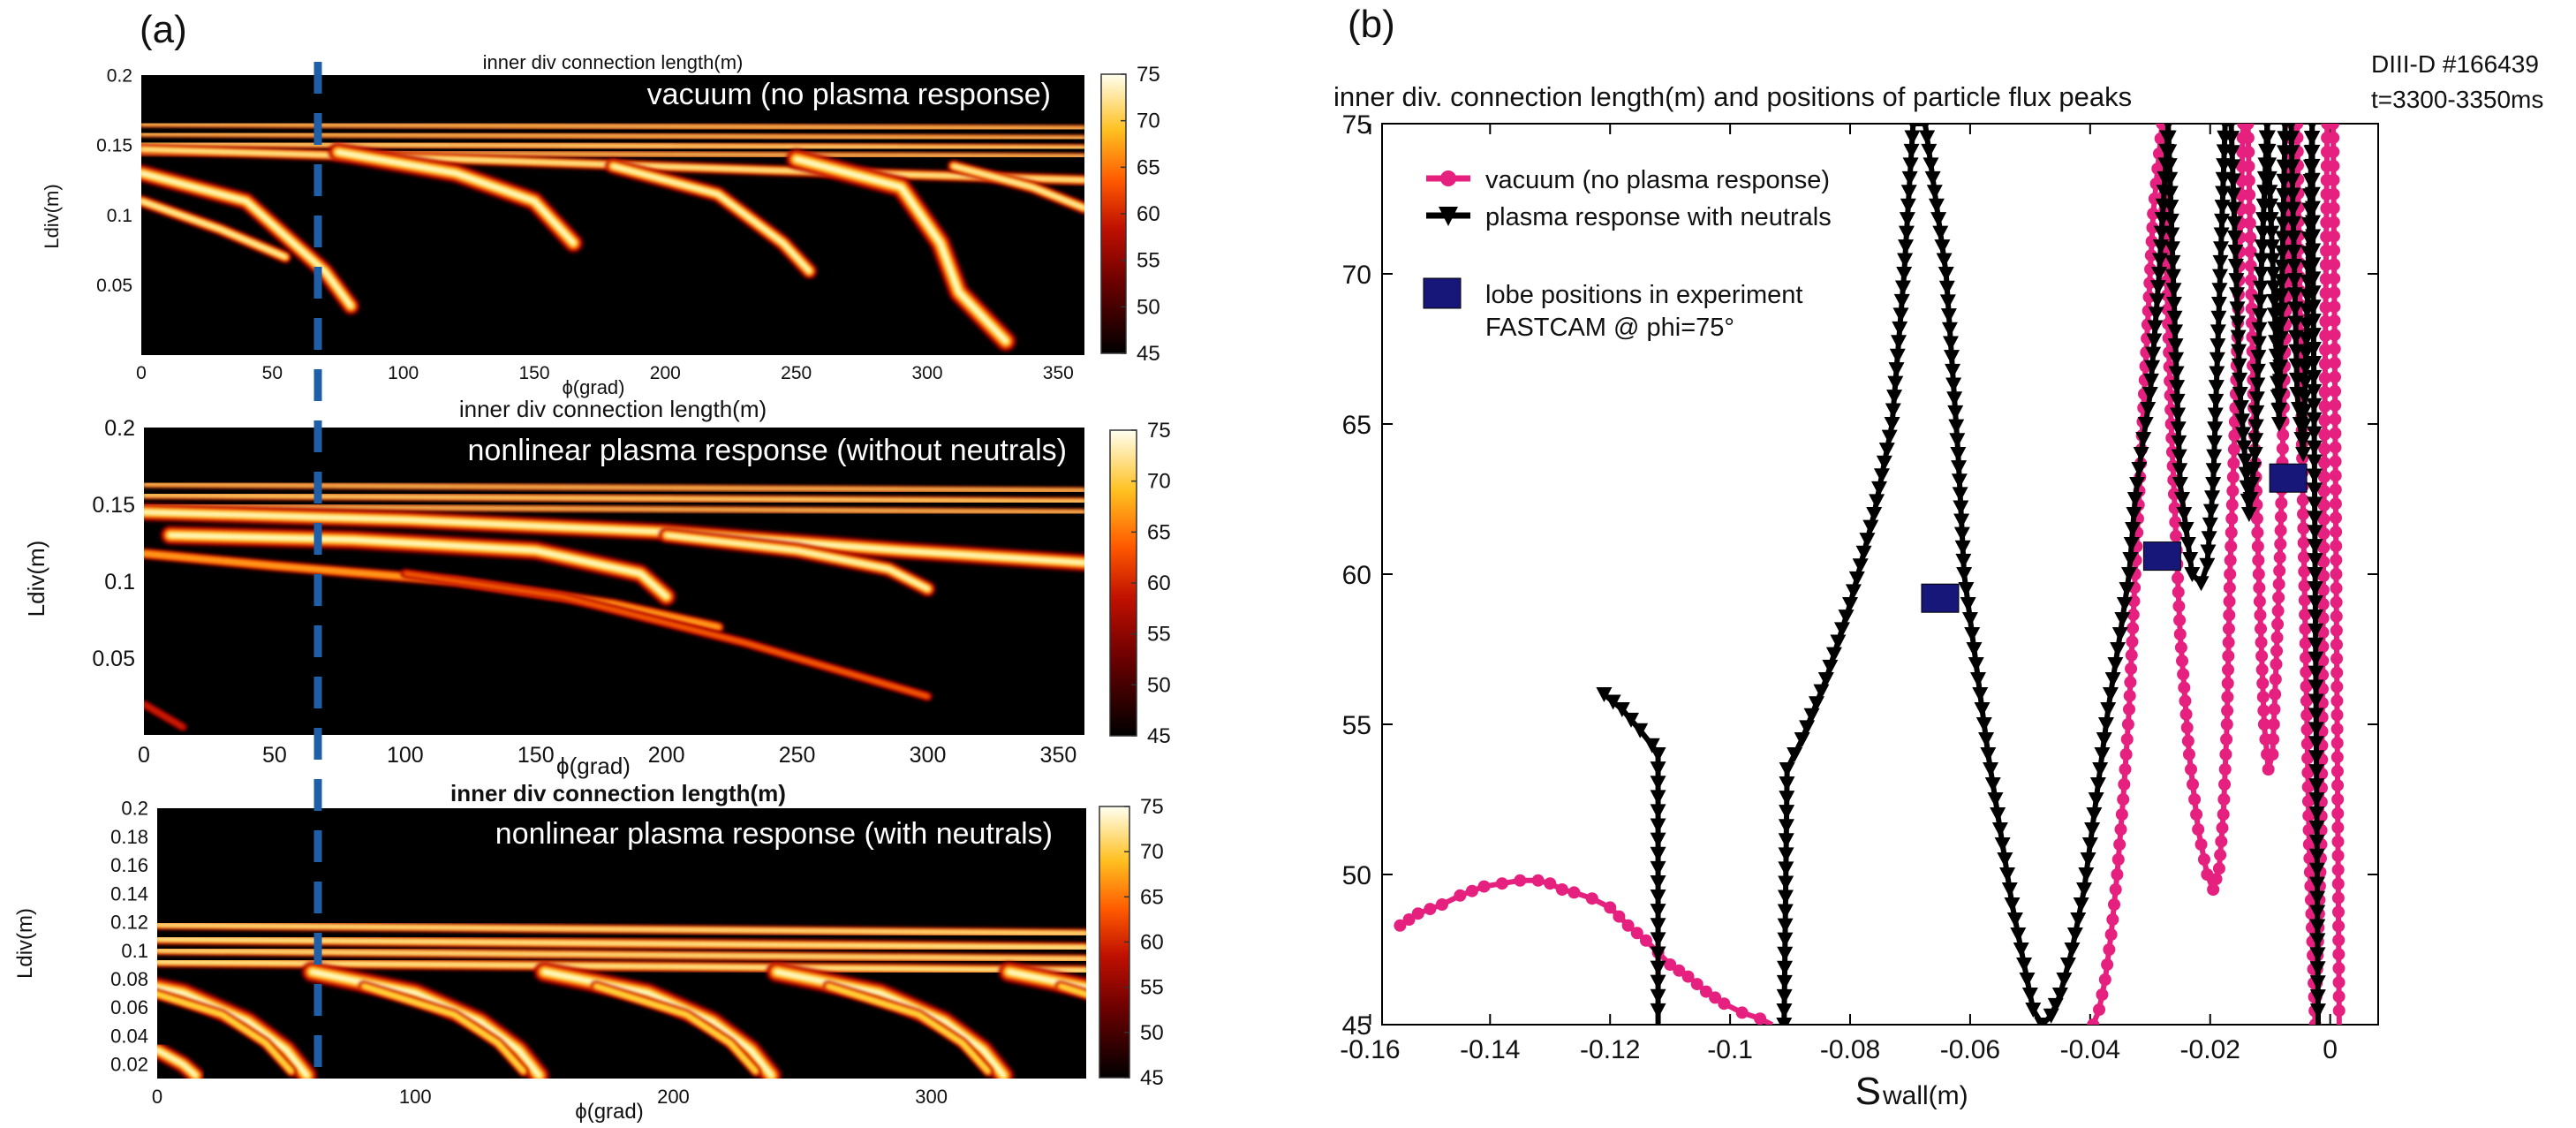 Image resolution: width=2576 pixels, height=1128 pixels. I want to click on a3-stripe, so click(233, 1032).